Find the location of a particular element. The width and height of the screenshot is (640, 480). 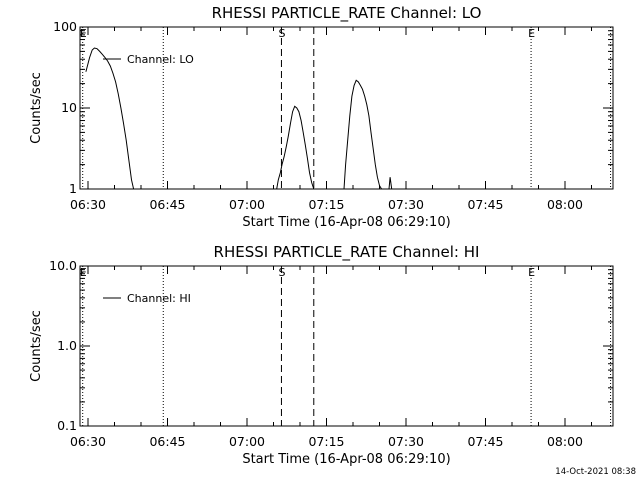

y-tick-label: 0.1 is located at coordinates (67, 425).